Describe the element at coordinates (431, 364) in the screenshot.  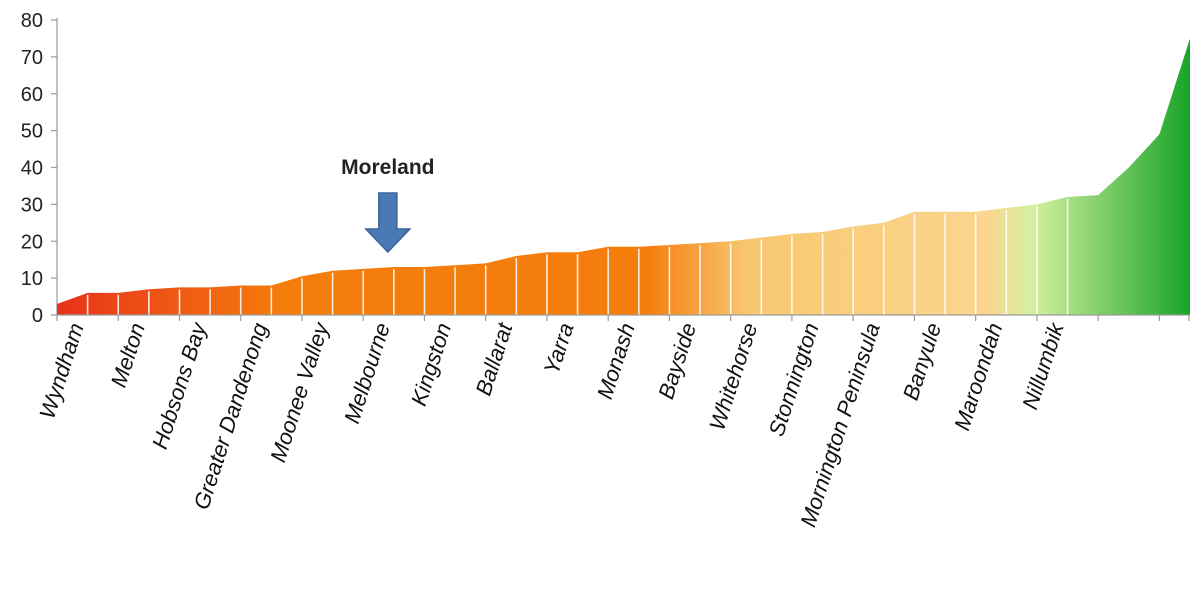
I see `x-tick-label: Kingston` at that location.